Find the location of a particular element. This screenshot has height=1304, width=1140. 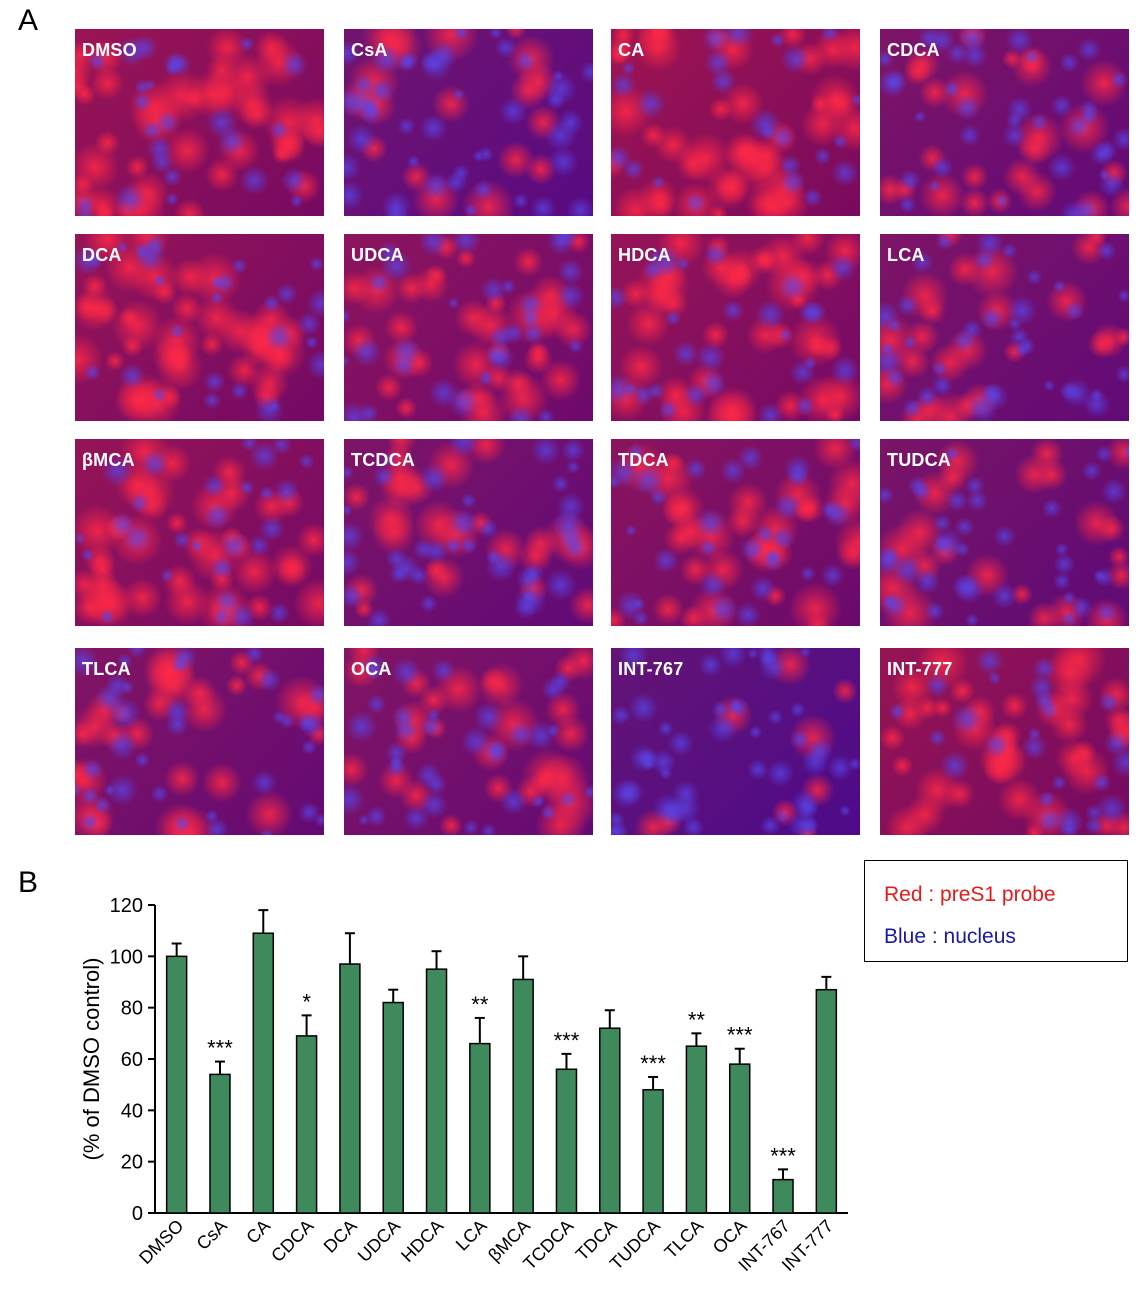

bar-dmso is located at coordinates (176, 1084).